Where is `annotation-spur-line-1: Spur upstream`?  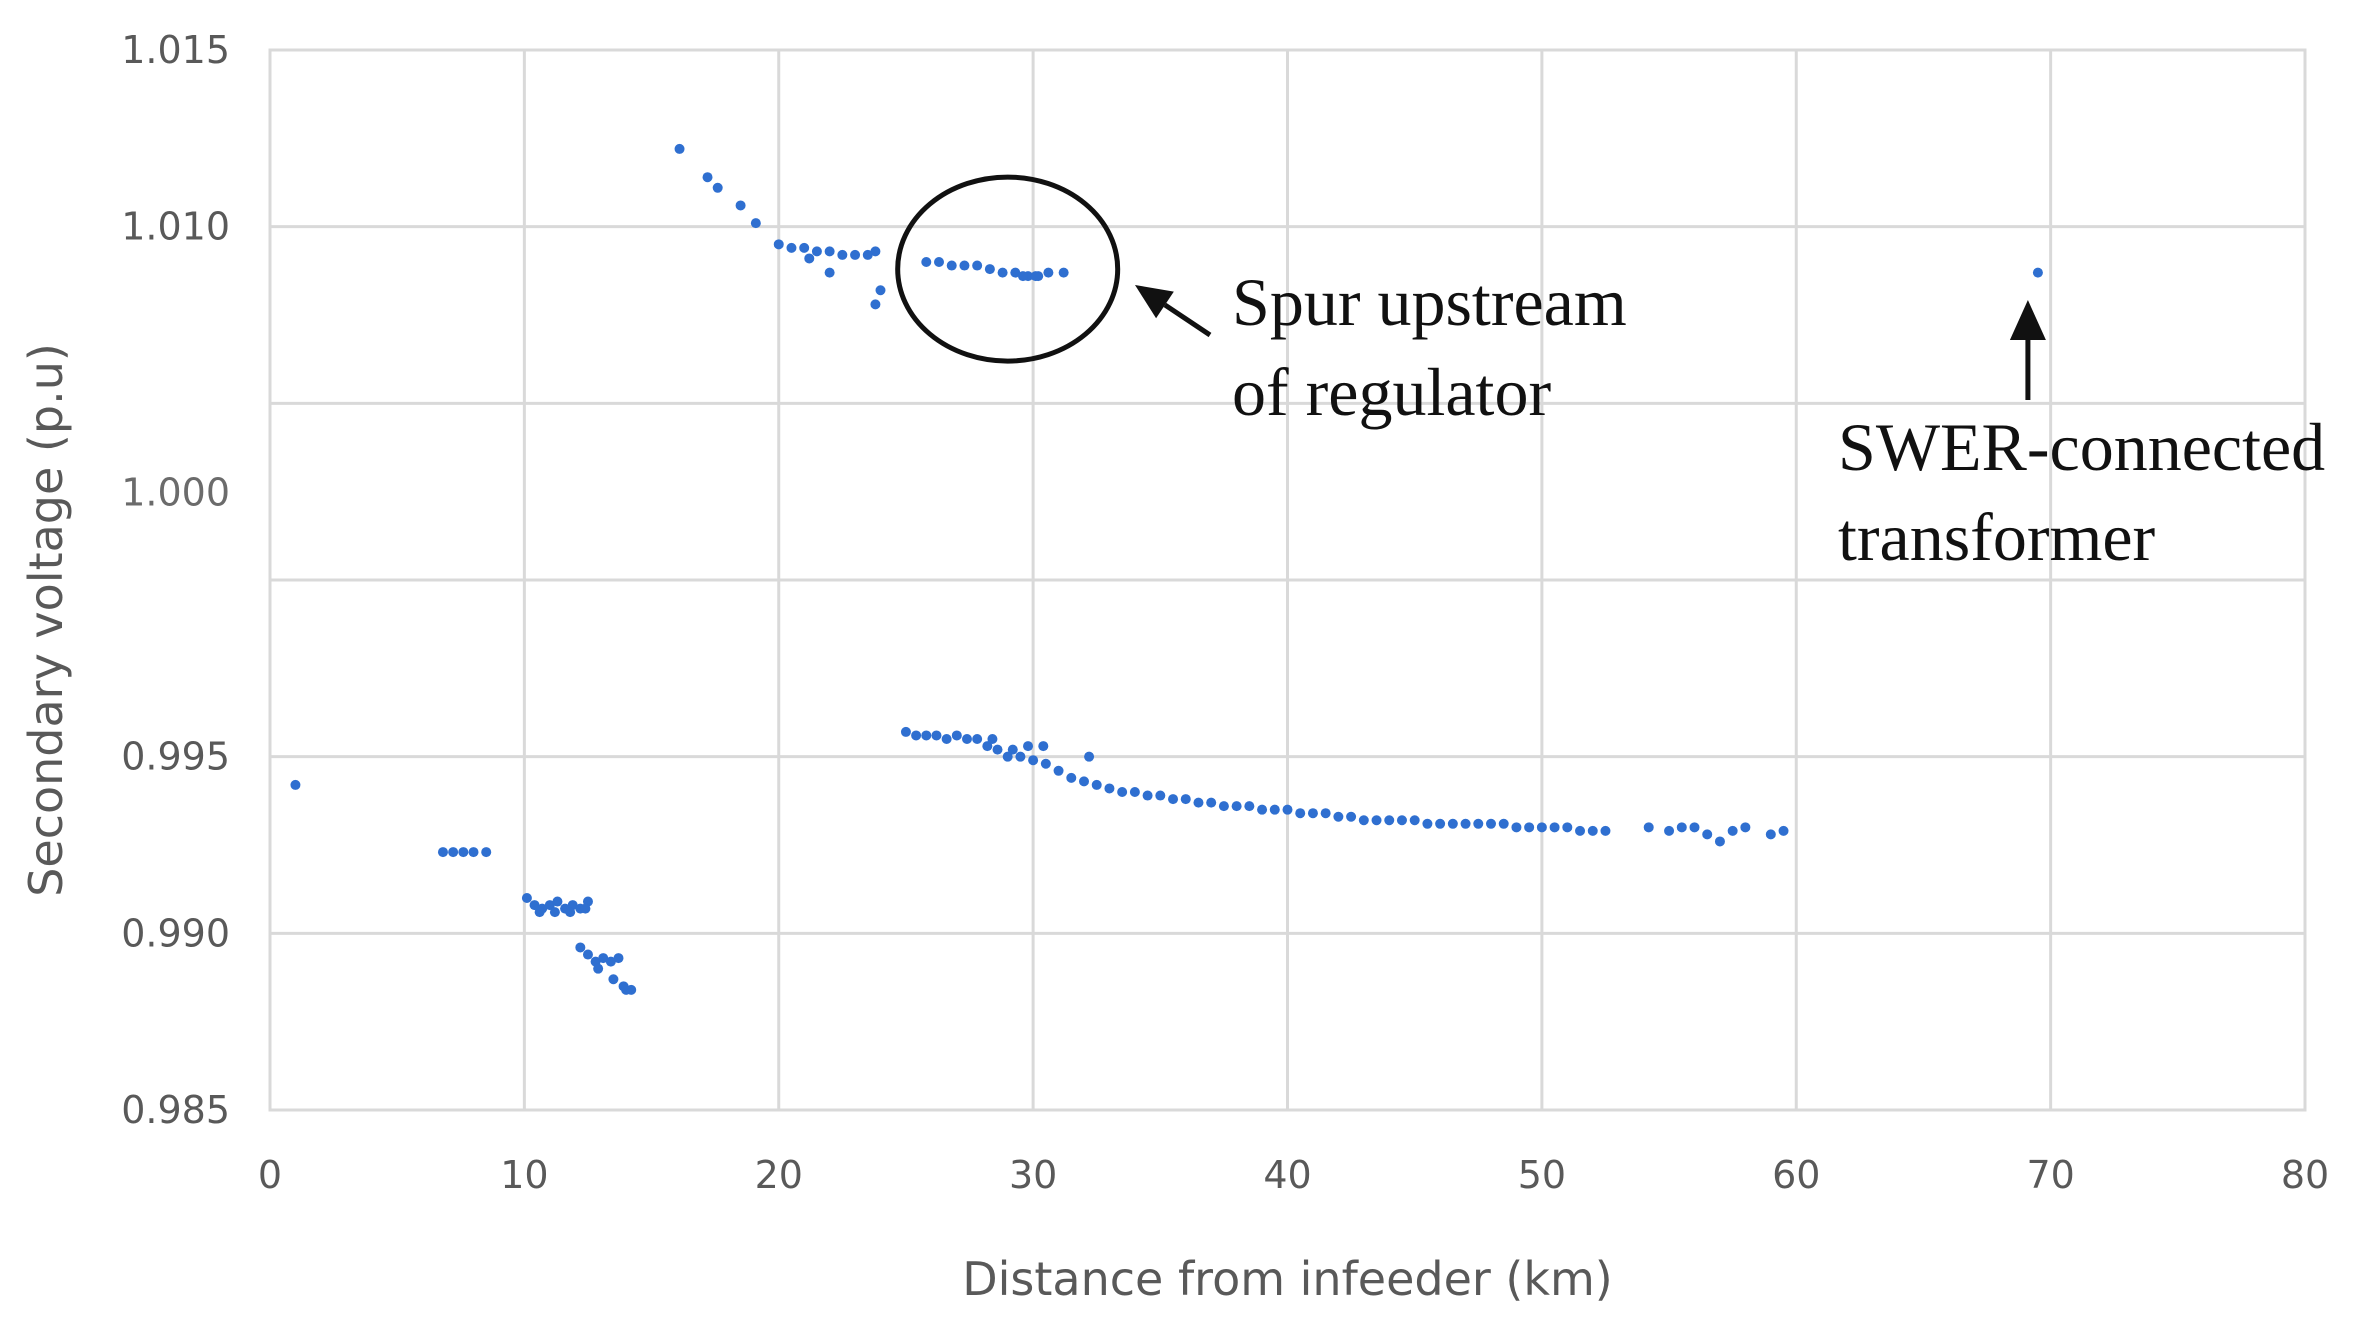 annotation-spur-line-1: Spur upstream is located at coordinates (1429, 302).